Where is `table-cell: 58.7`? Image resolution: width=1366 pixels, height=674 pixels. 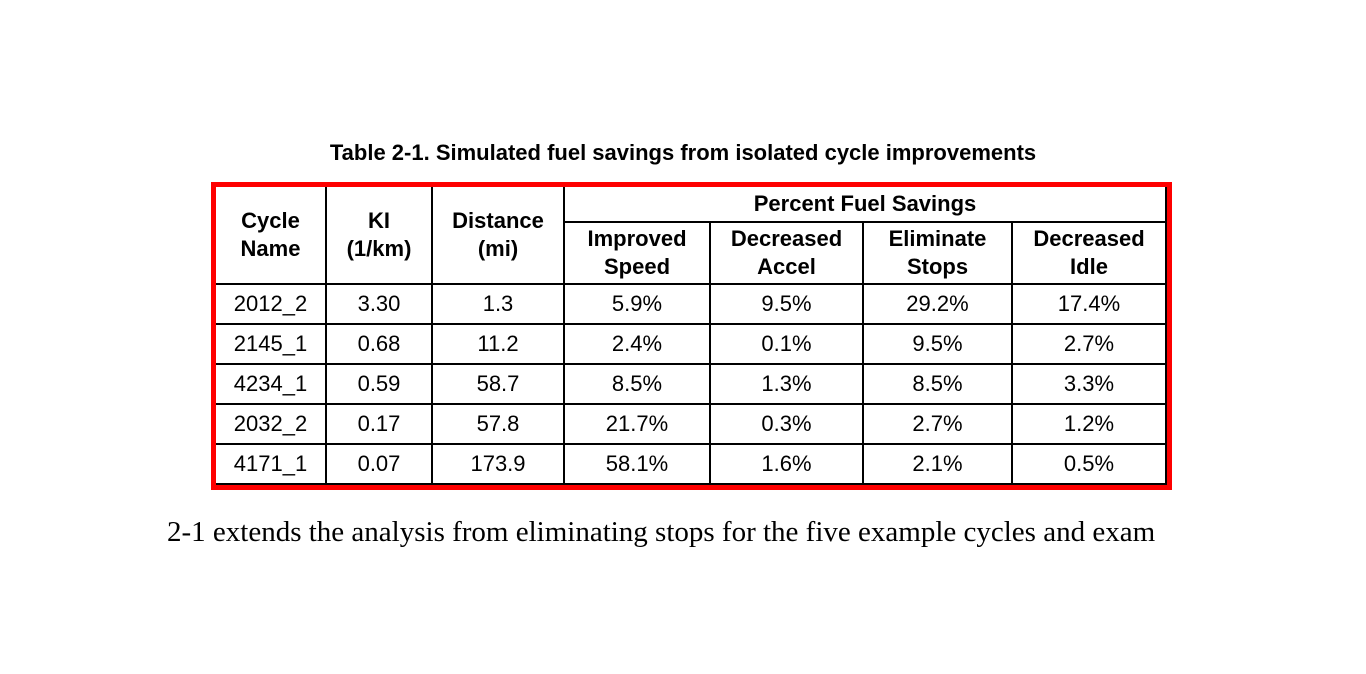
table-cell: 58.7 is located at coordinates (498, 384).